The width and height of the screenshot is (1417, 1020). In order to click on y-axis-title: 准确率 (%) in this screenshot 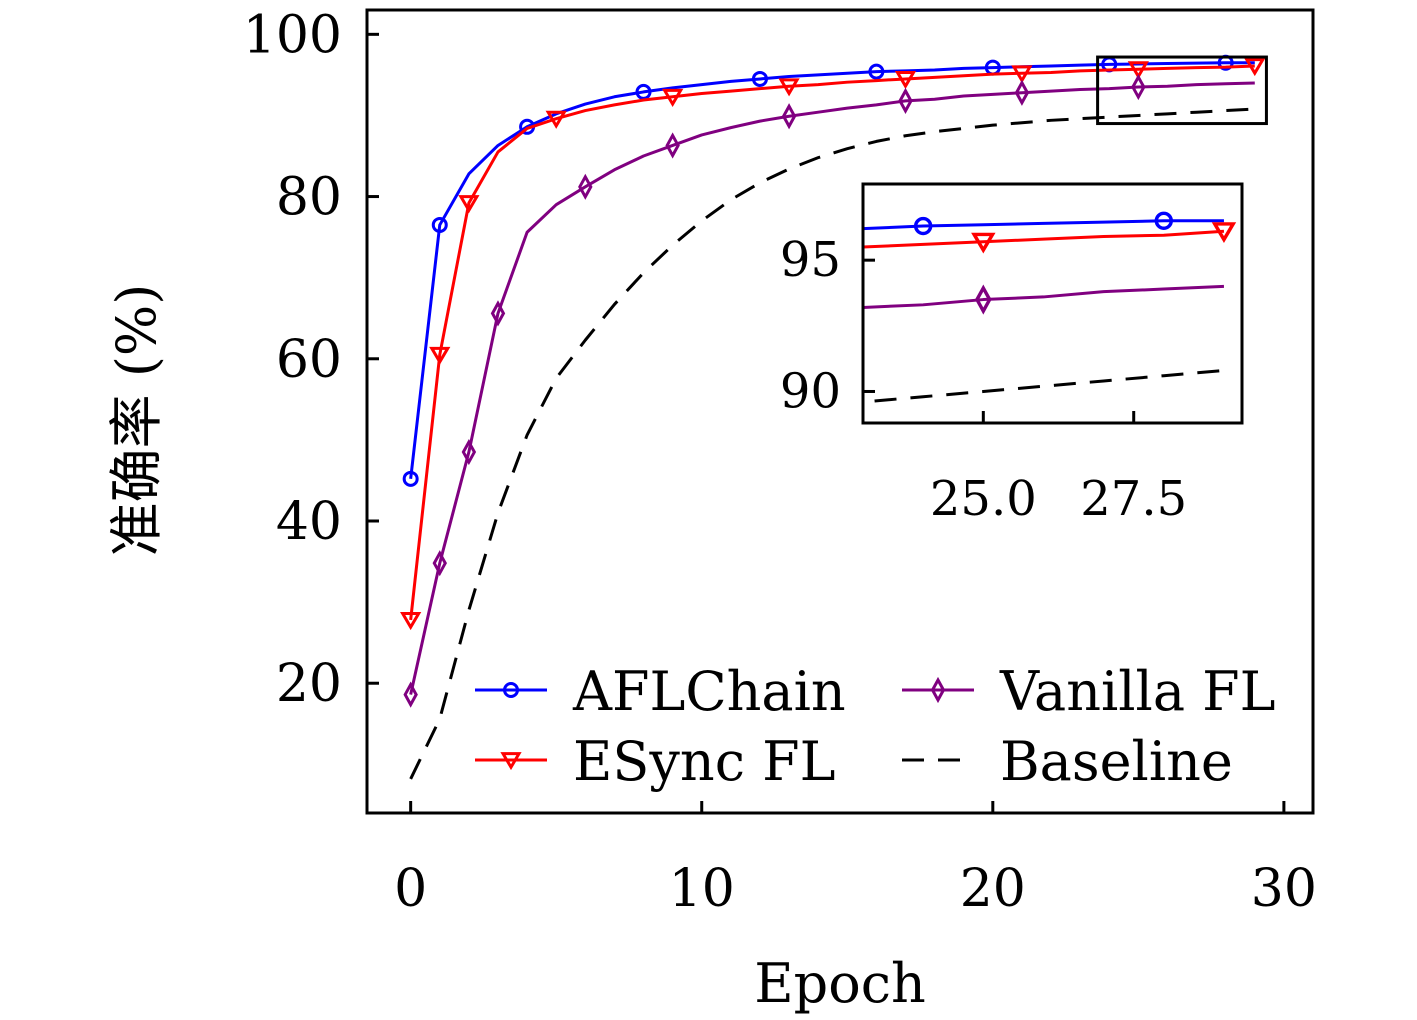, I will do `click(136, 420)`.